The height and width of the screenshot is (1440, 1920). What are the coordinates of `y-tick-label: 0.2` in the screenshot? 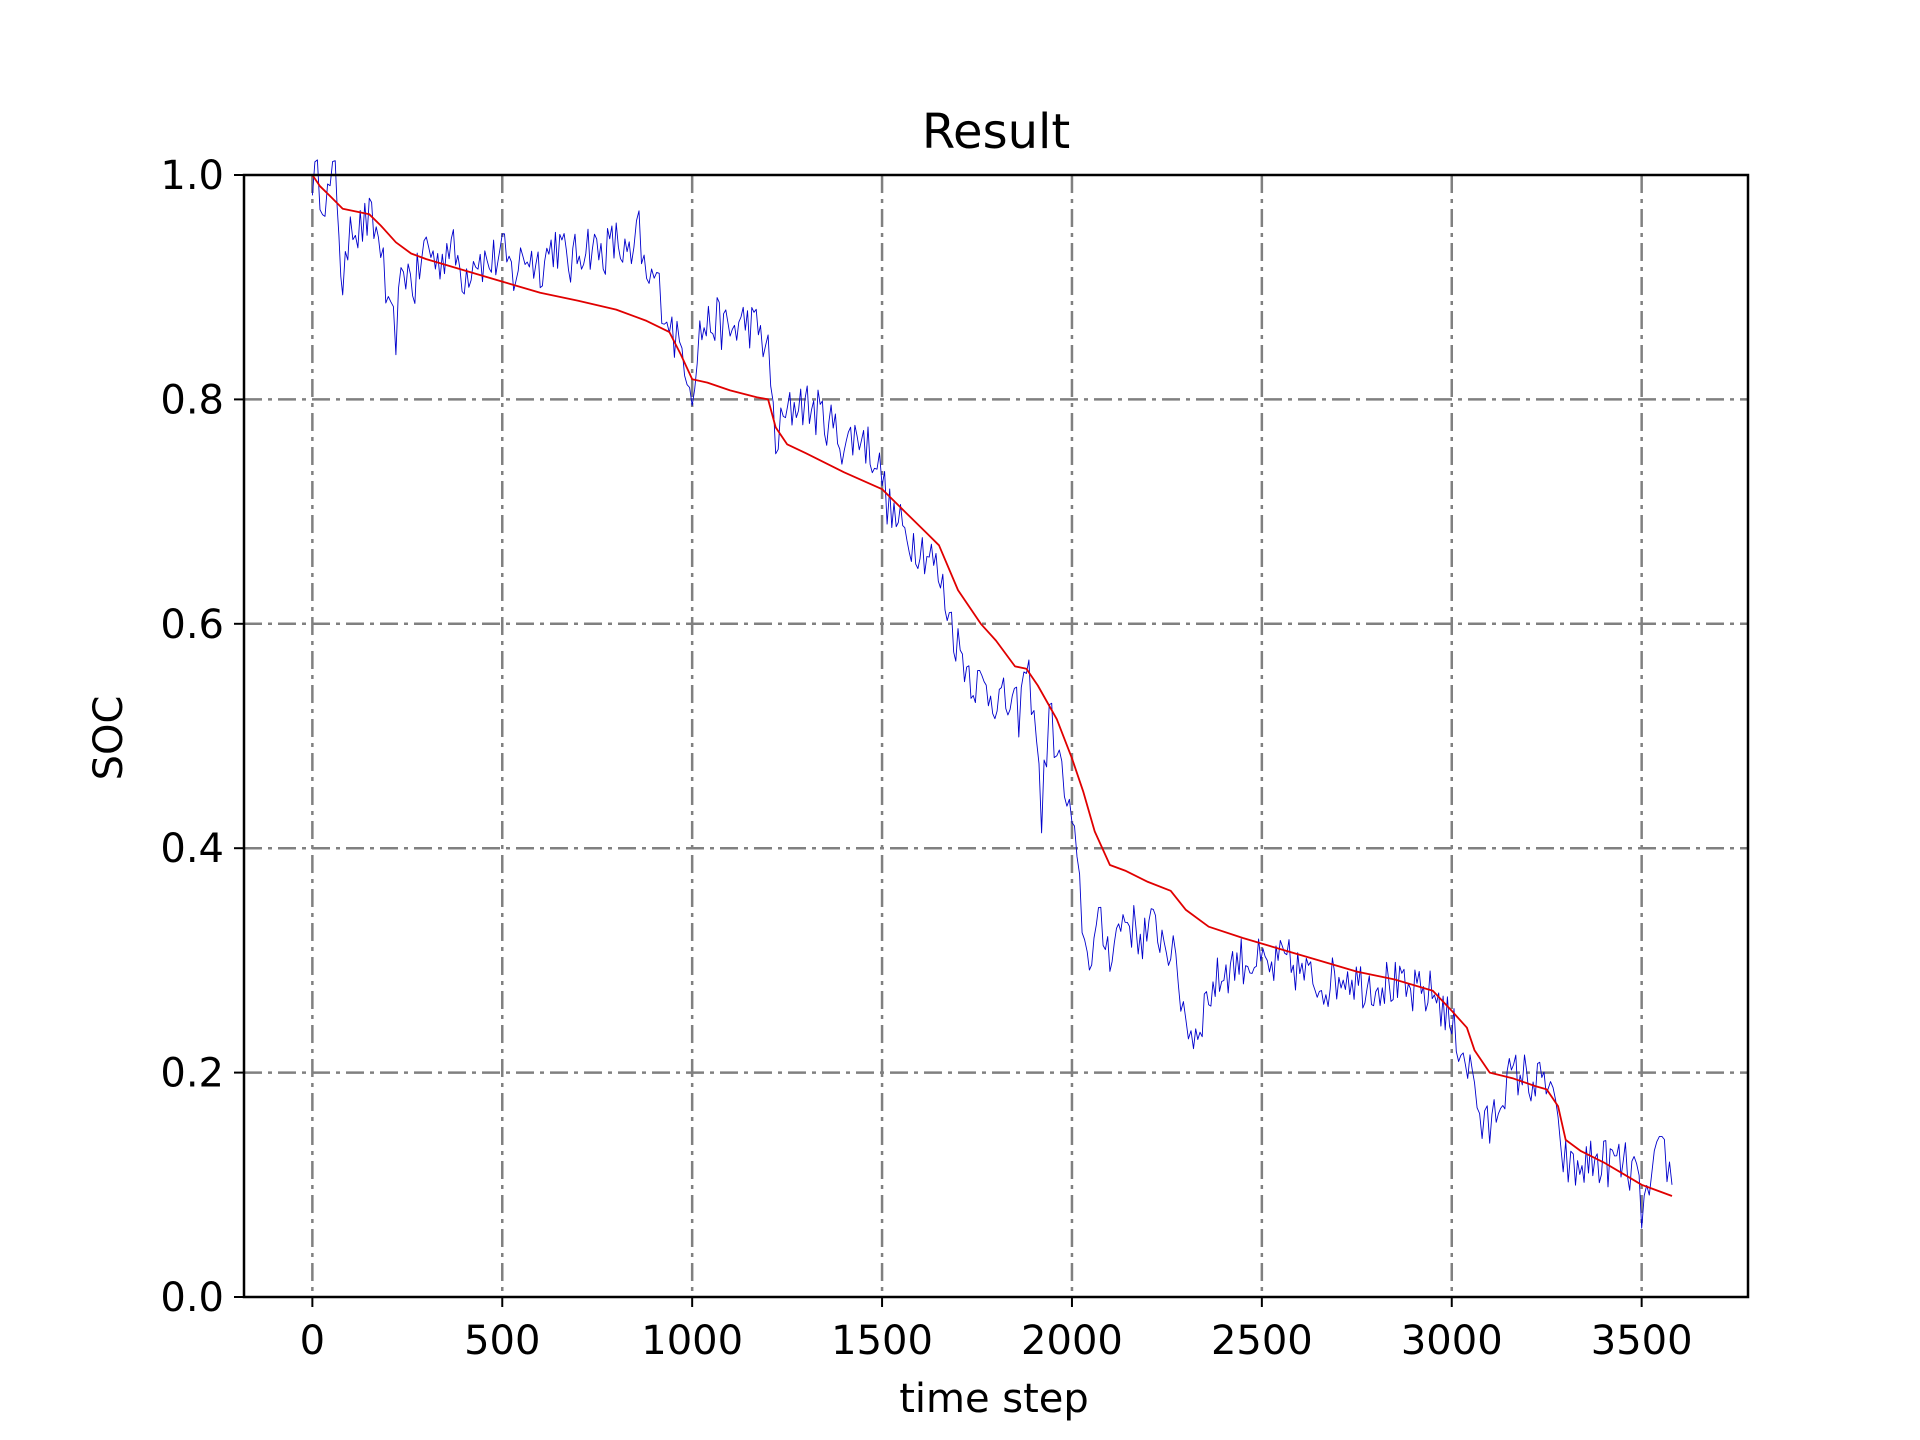 It's located at (192, 1074).